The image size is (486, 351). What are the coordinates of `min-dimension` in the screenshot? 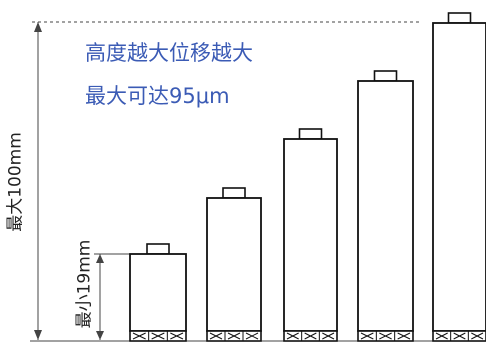 It's located at (112, 296).